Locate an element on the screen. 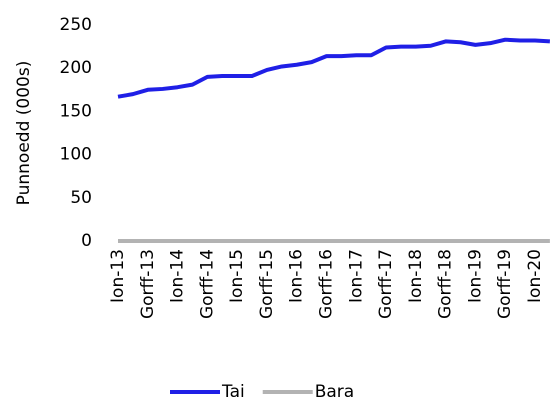 The height and width of the screenshot is (407, 552). x-tick-label: Gorff-16 is located at coordinates (327, 284).